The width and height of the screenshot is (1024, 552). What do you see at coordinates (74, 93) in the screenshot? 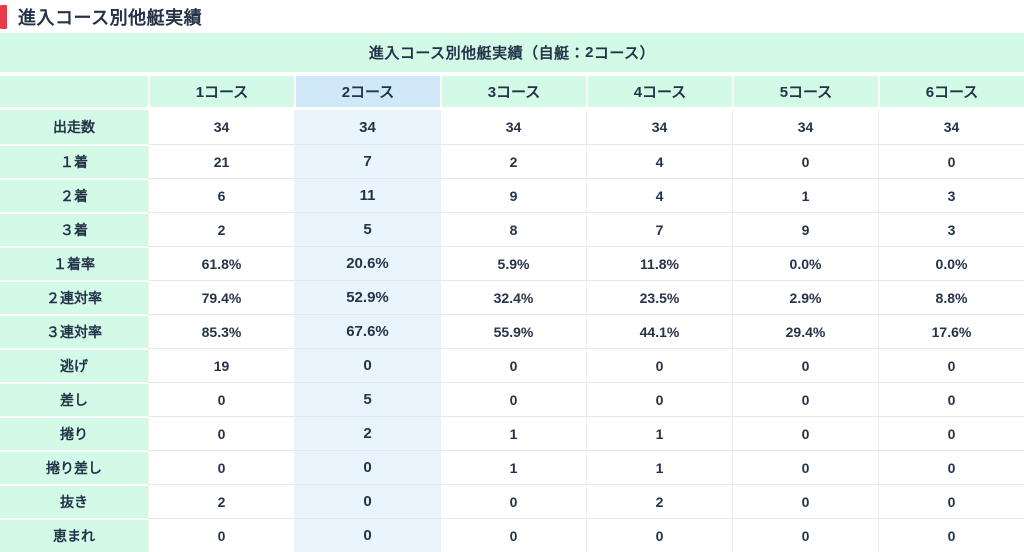
I see `corner-header-cell` at bounding box center [74, 93].